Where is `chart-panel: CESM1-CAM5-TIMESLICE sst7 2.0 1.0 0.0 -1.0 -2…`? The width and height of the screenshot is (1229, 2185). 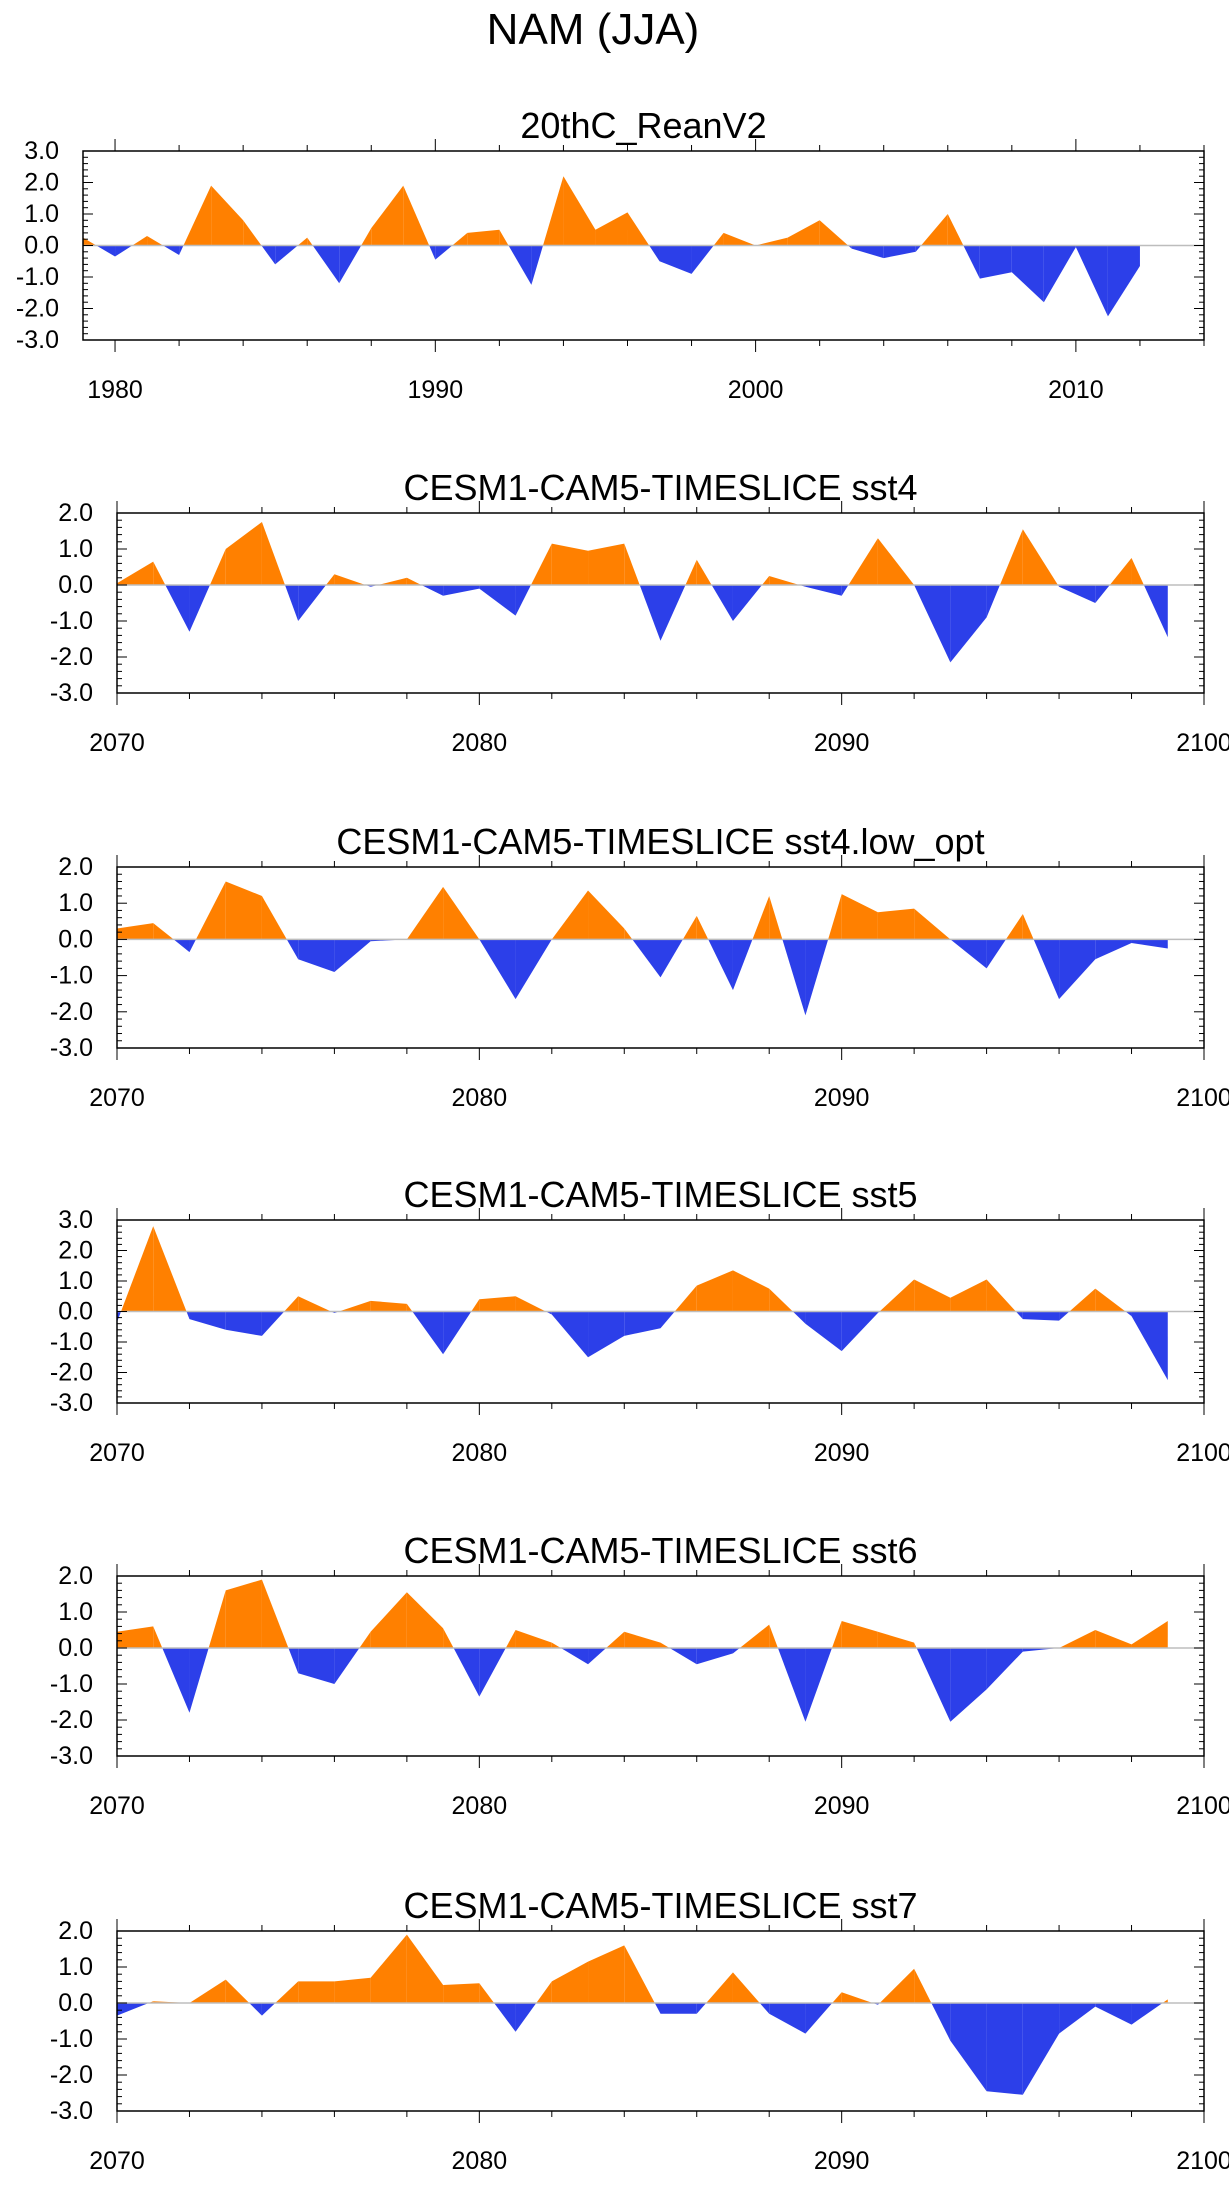 chart-panel: CESM1-CAM5-TIMESLICE sst7 2.0 1.0 0.0 -1.0 -2… is located at coordinates (639, 2030).